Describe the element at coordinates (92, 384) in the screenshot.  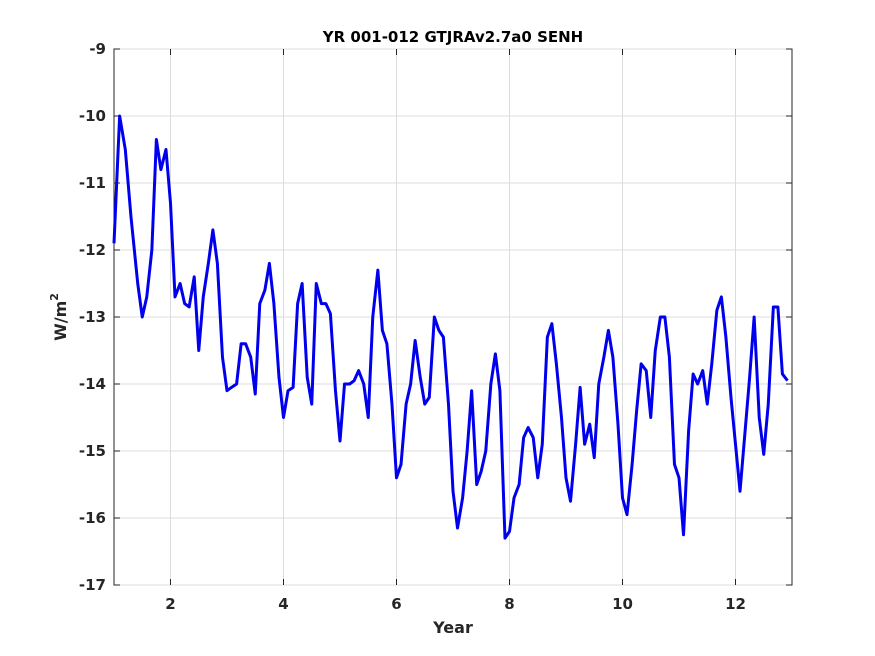
I see `y-tick-label: -14` at that location.